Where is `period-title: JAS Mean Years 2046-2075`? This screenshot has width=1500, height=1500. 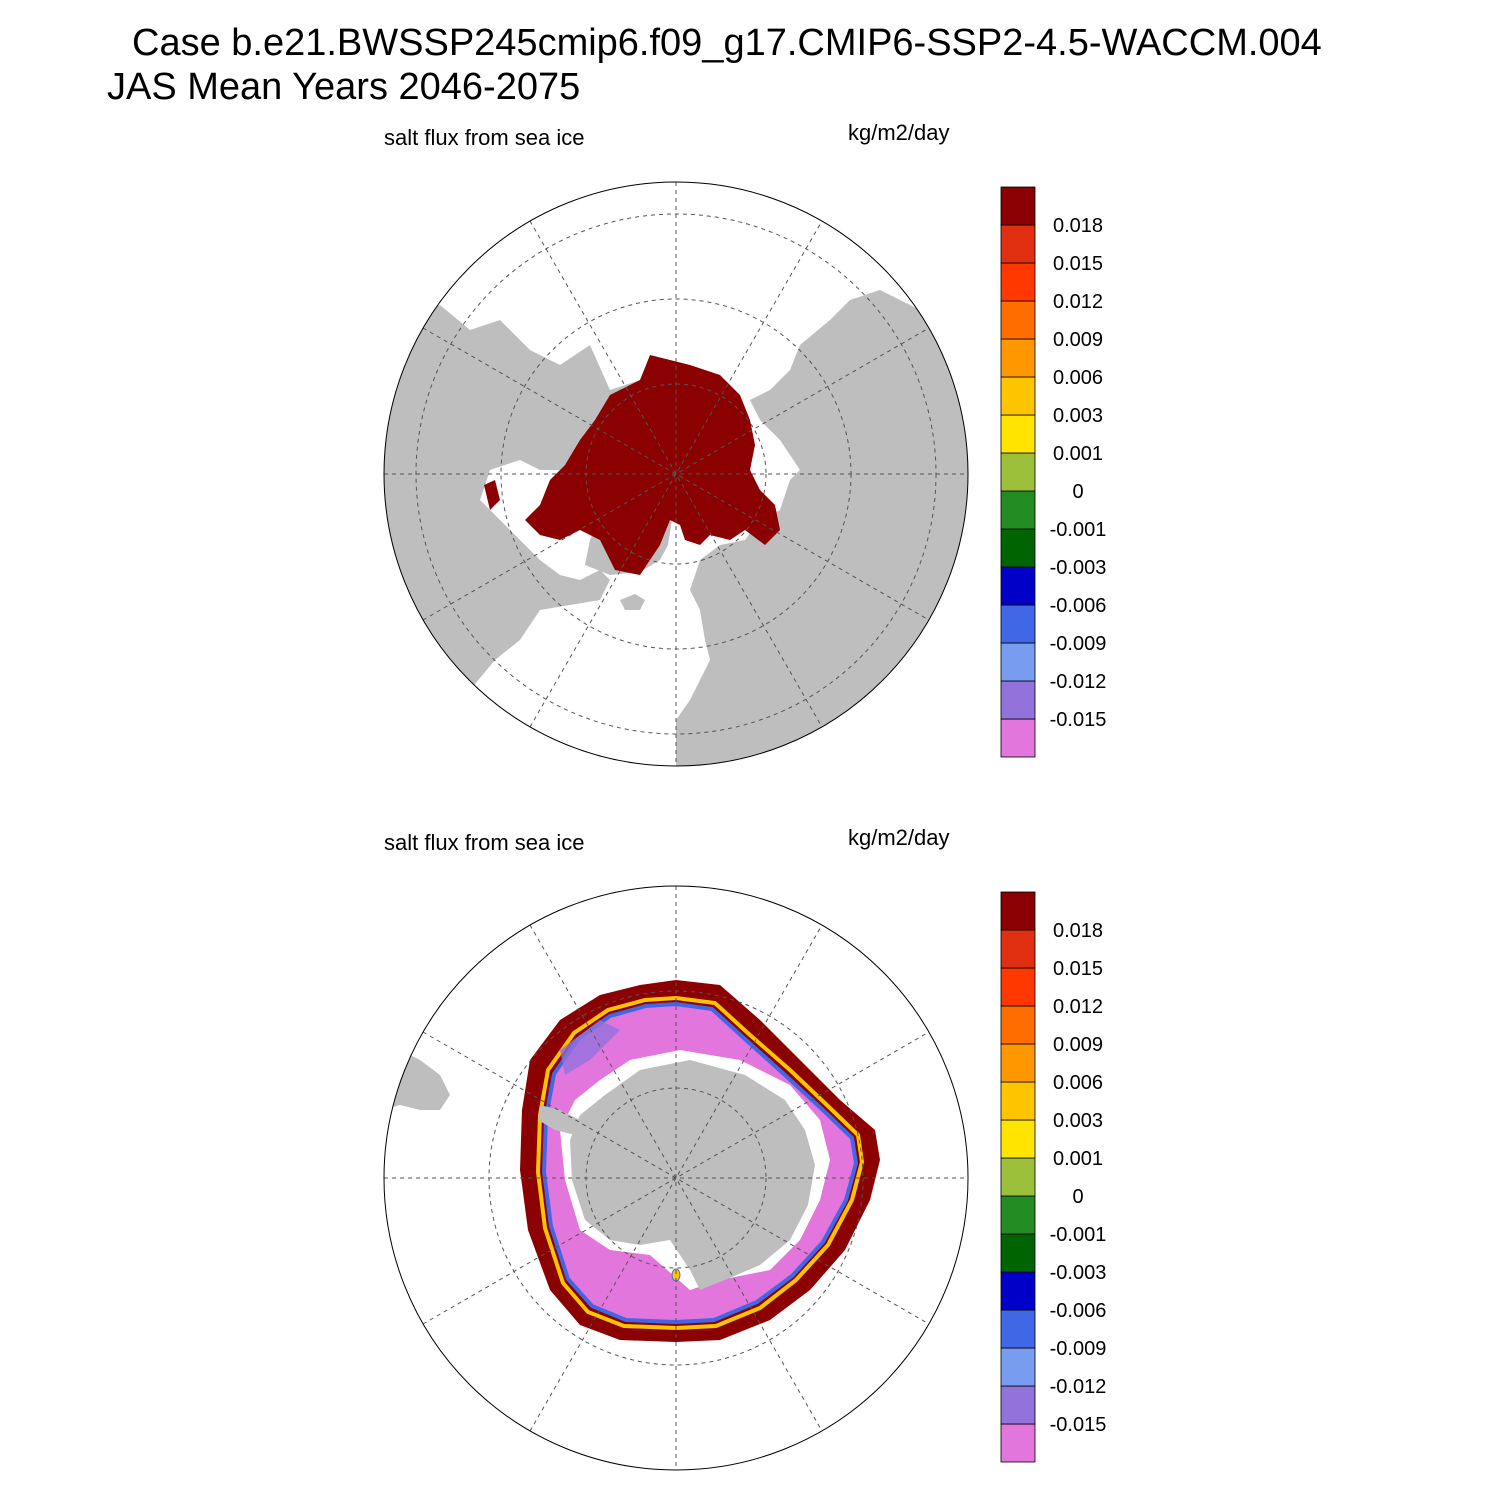 period-title: JAS Mean Years 2046-2075 is located at coordinates (344, 87).